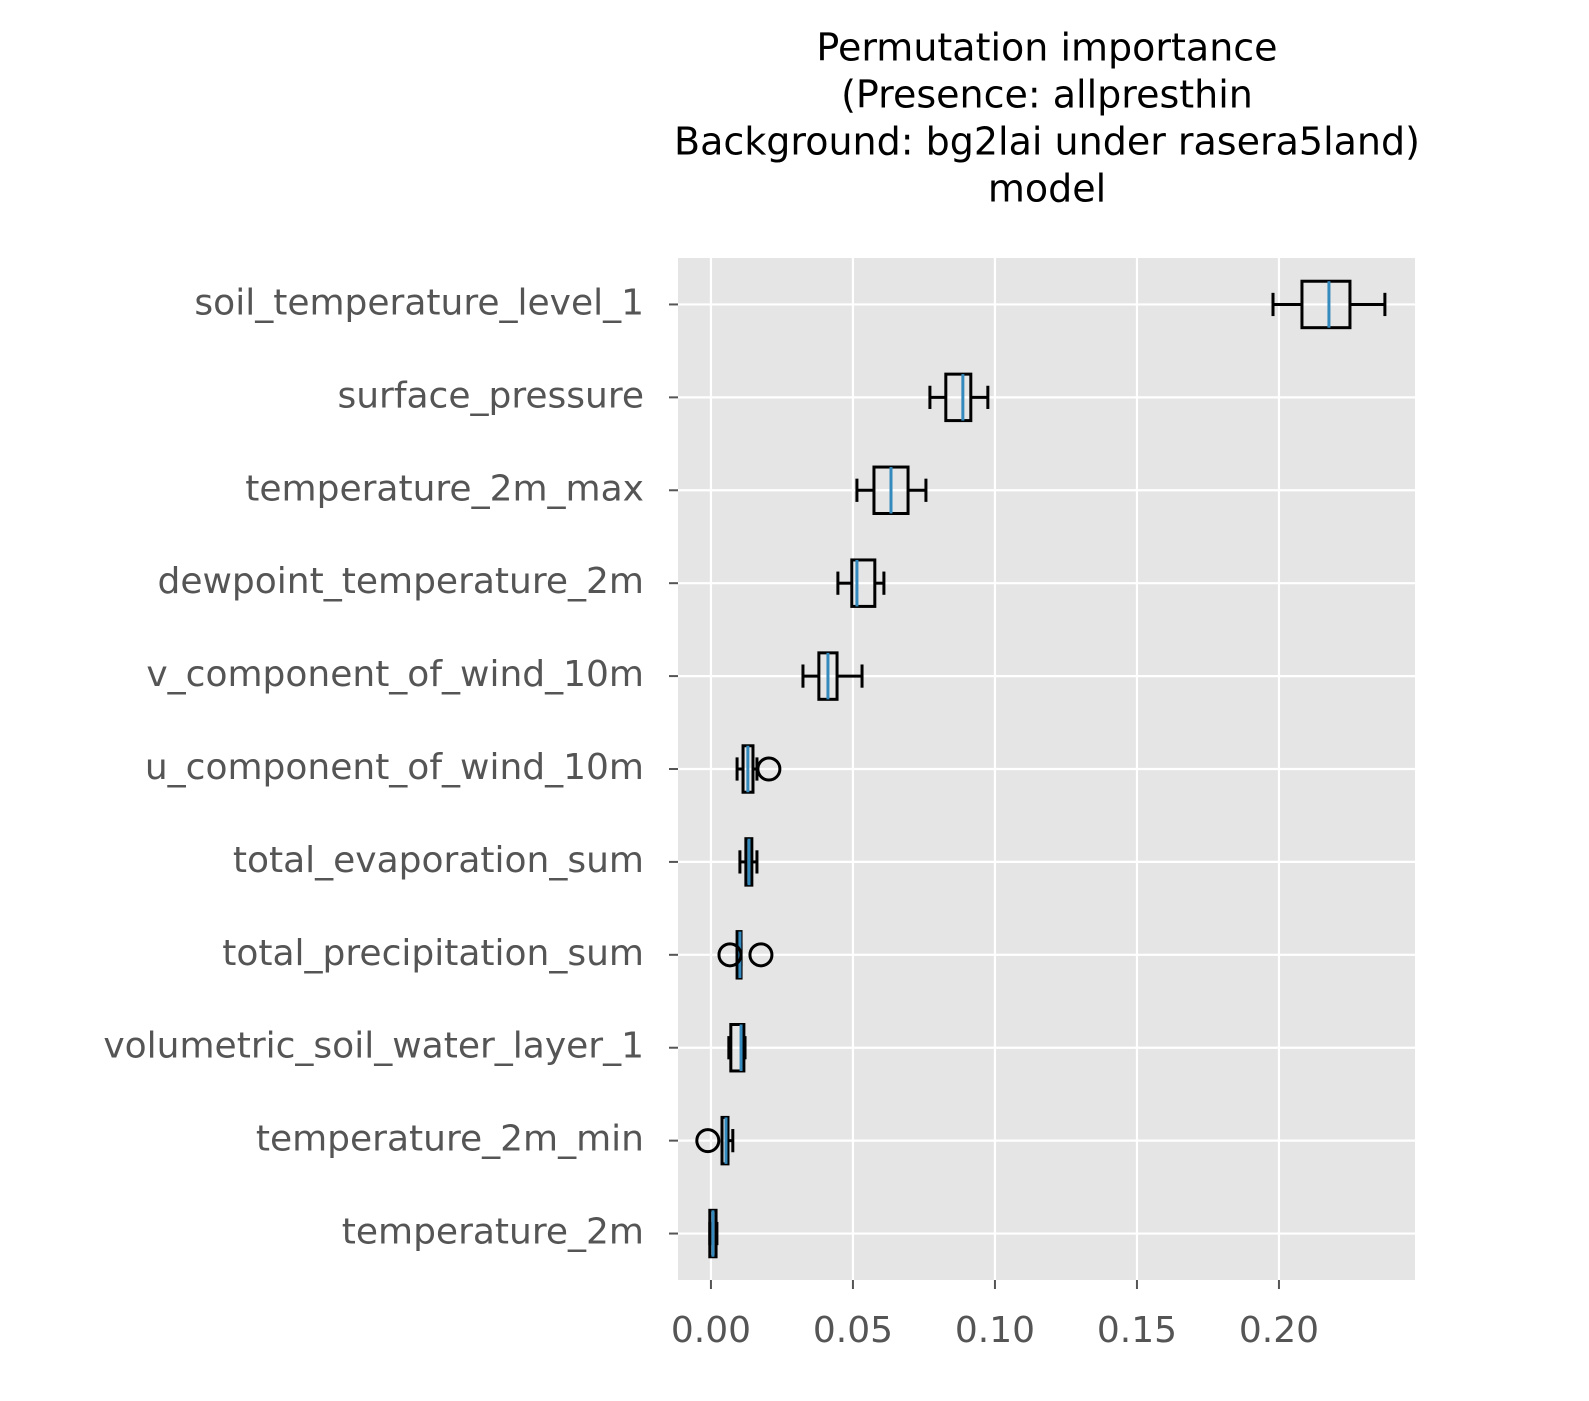 This screenshot has height=1401, width=1589. Describe the element at coordinates (995, 1330) in the screenshot. I see `x-tick-label: 0.10` at that location.